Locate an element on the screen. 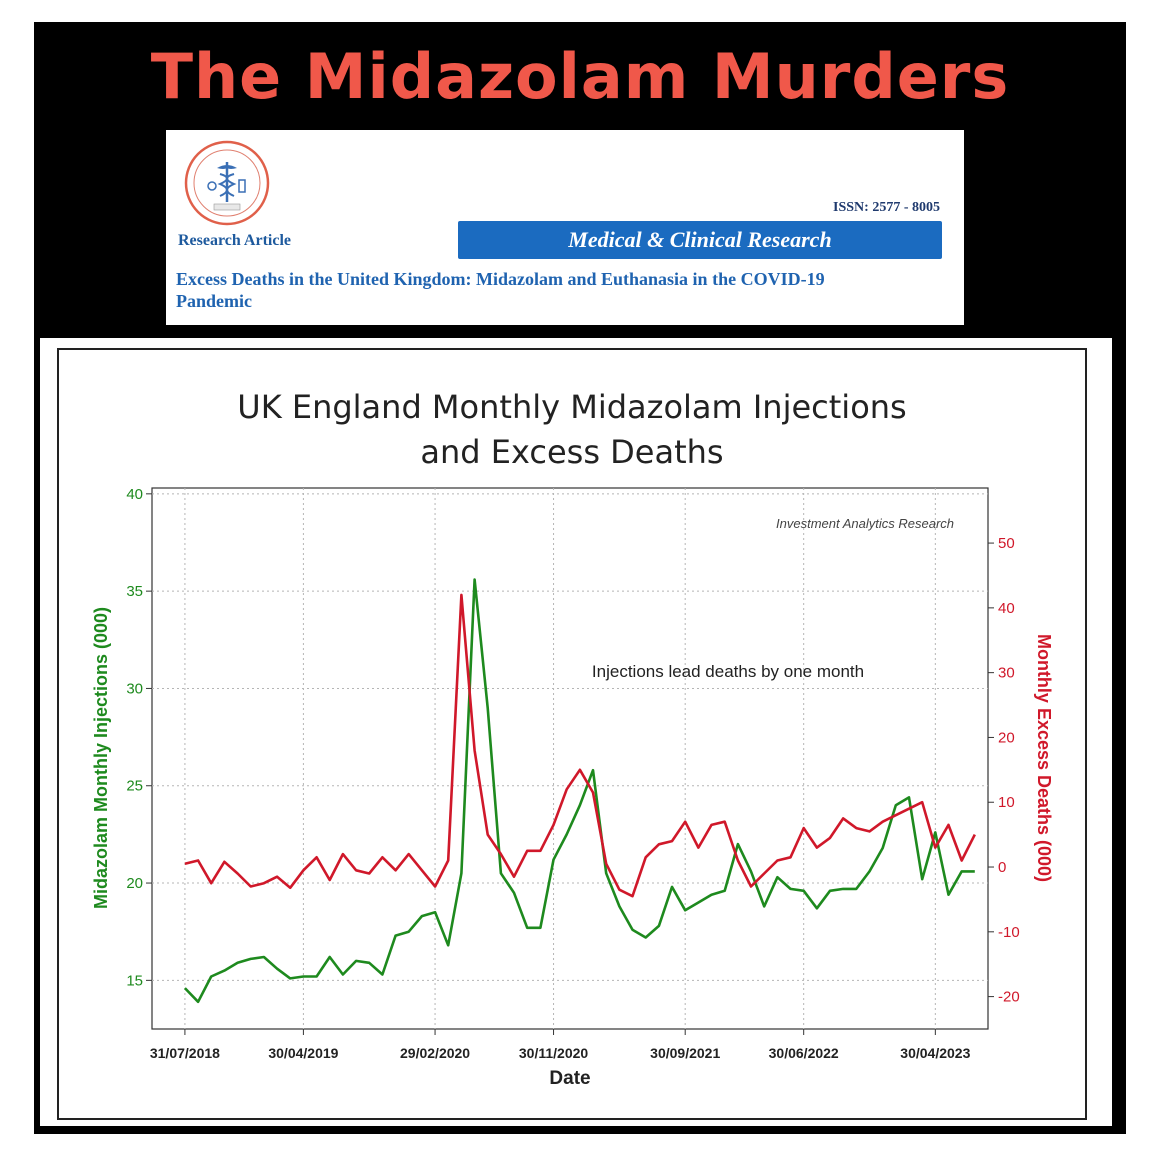  x-axis-label: Date is located at coordinates (569, 1078).